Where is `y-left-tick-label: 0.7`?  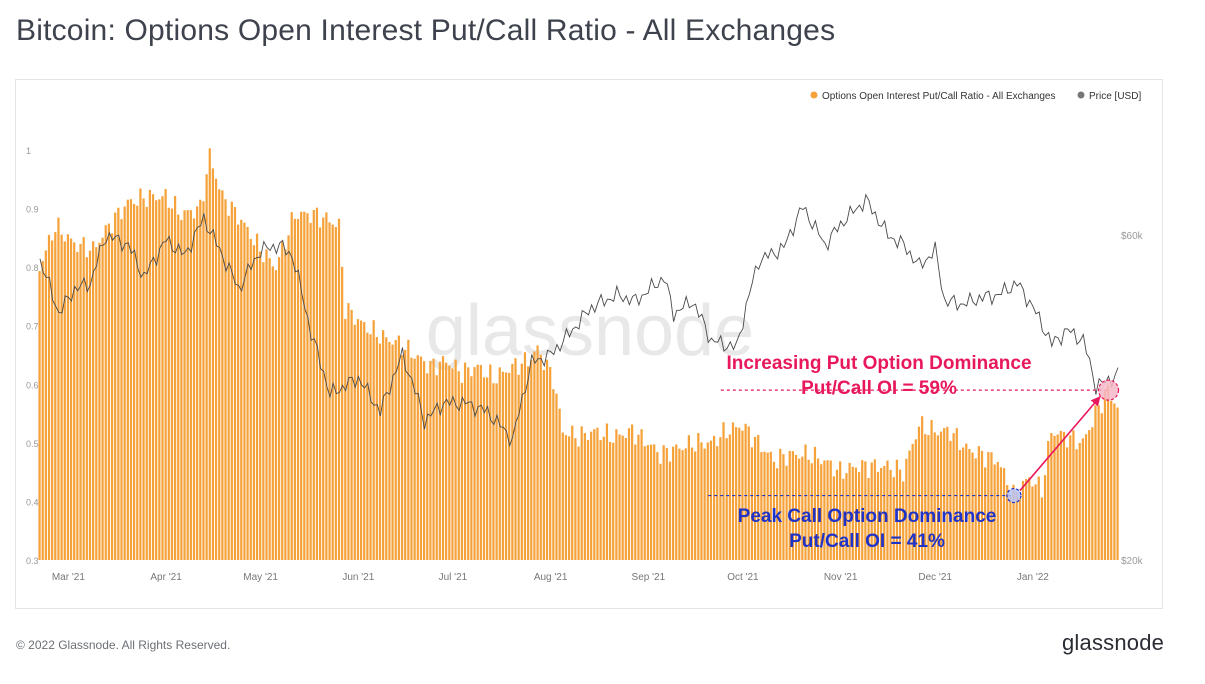
y-left-tick-label: 0.7 is located at coordinates (32, 327).